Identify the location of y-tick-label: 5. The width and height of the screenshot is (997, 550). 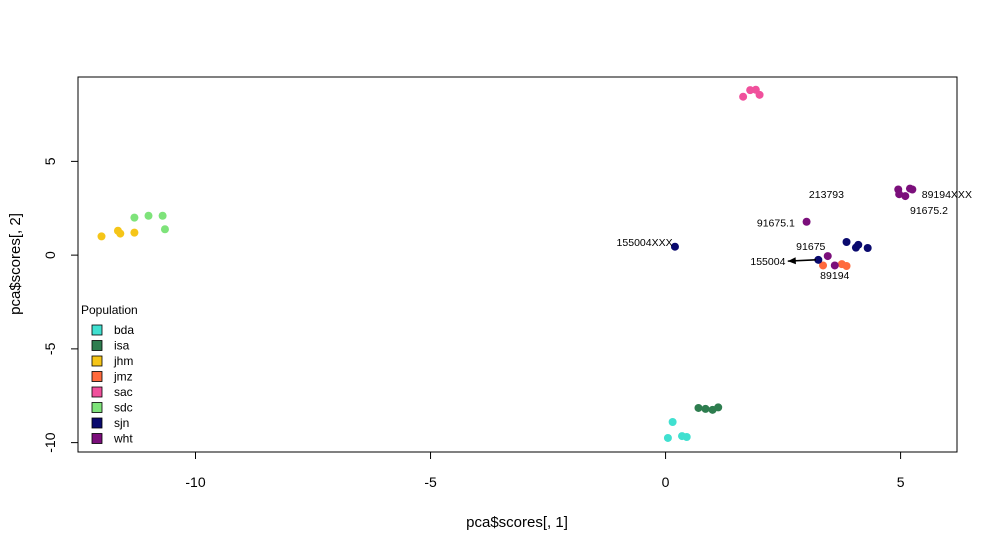
(50, 161).